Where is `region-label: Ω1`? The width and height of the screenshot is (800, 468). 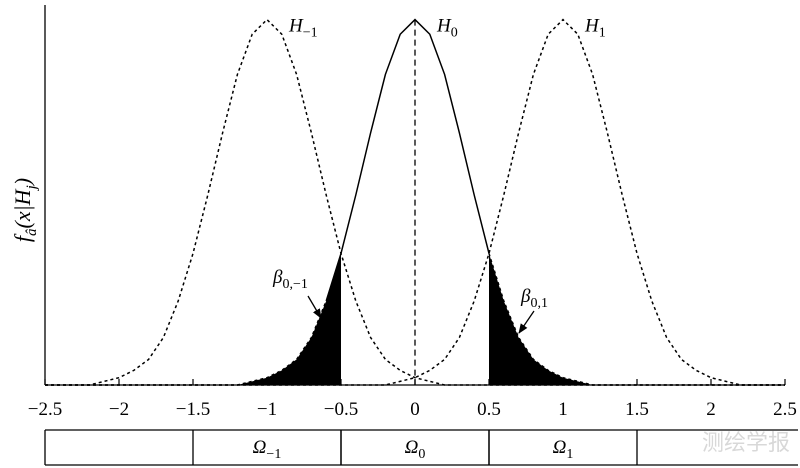
region-label: Ω1 is located at coordinates (563, 449).